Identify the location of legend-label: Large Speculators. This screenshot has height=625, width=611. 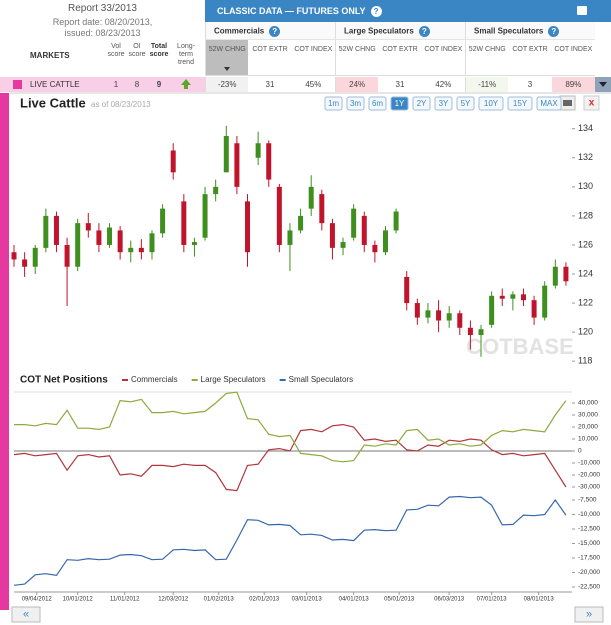
(233, 379).